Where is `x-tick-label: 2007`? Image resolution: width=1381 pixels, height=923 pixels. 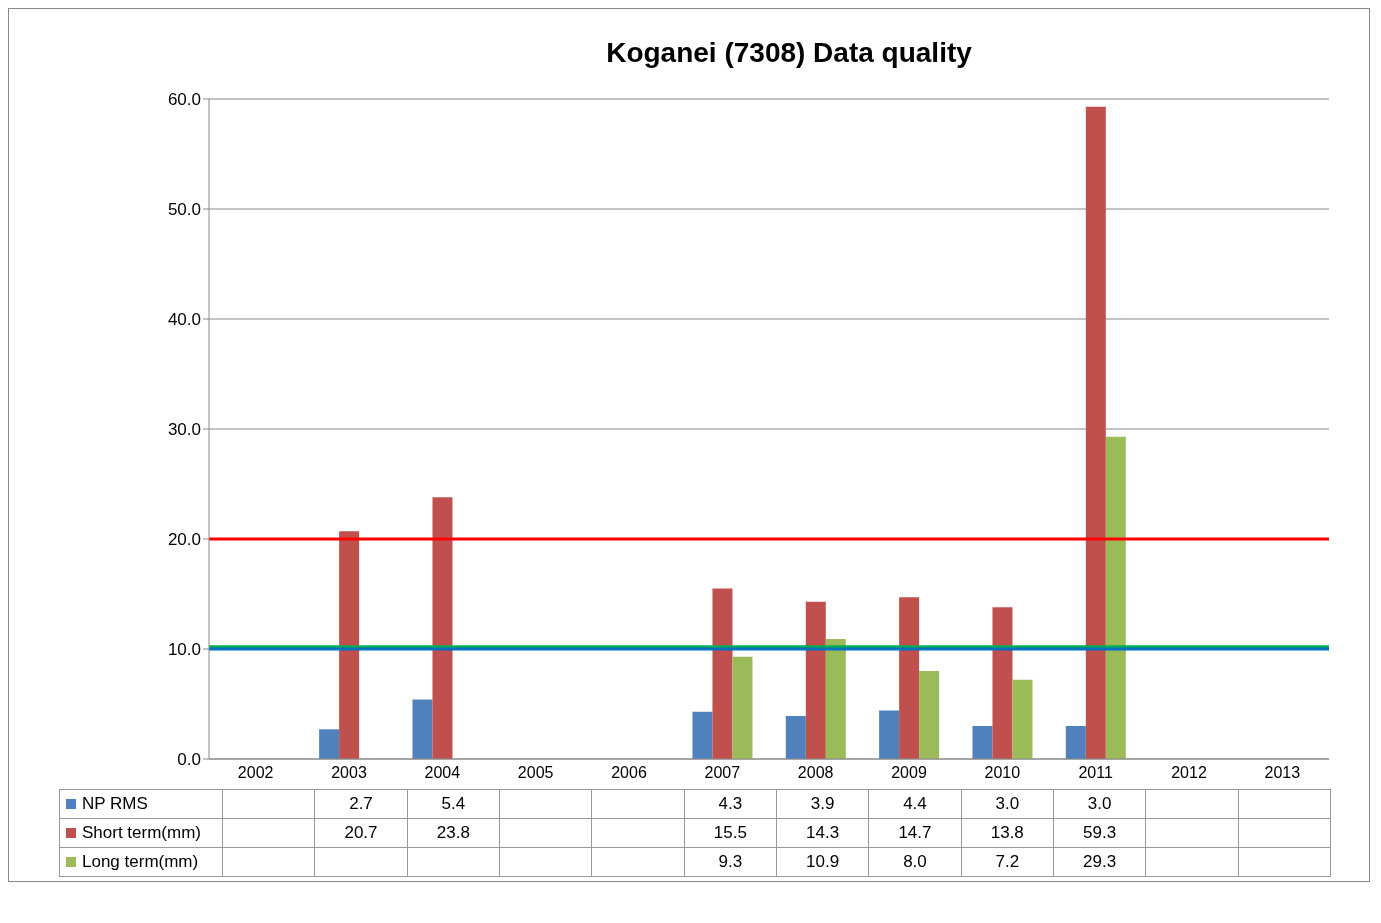 x-tick-label: 2007 is located at coordinates (722, 773).